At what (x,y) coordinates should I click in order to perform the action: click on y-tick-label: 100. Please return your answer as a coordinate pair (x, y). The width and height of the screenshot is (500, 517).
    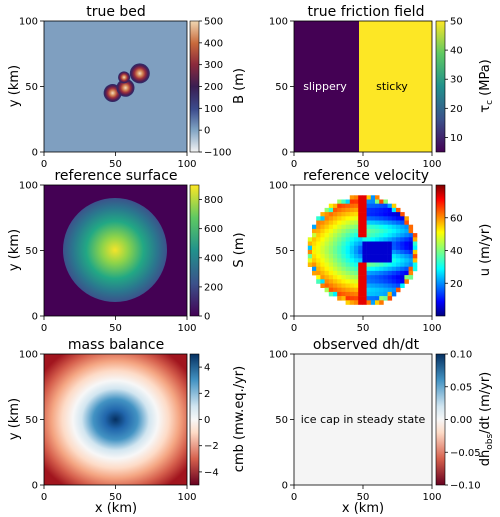
    Looking at the image, I should click on (28, 186).